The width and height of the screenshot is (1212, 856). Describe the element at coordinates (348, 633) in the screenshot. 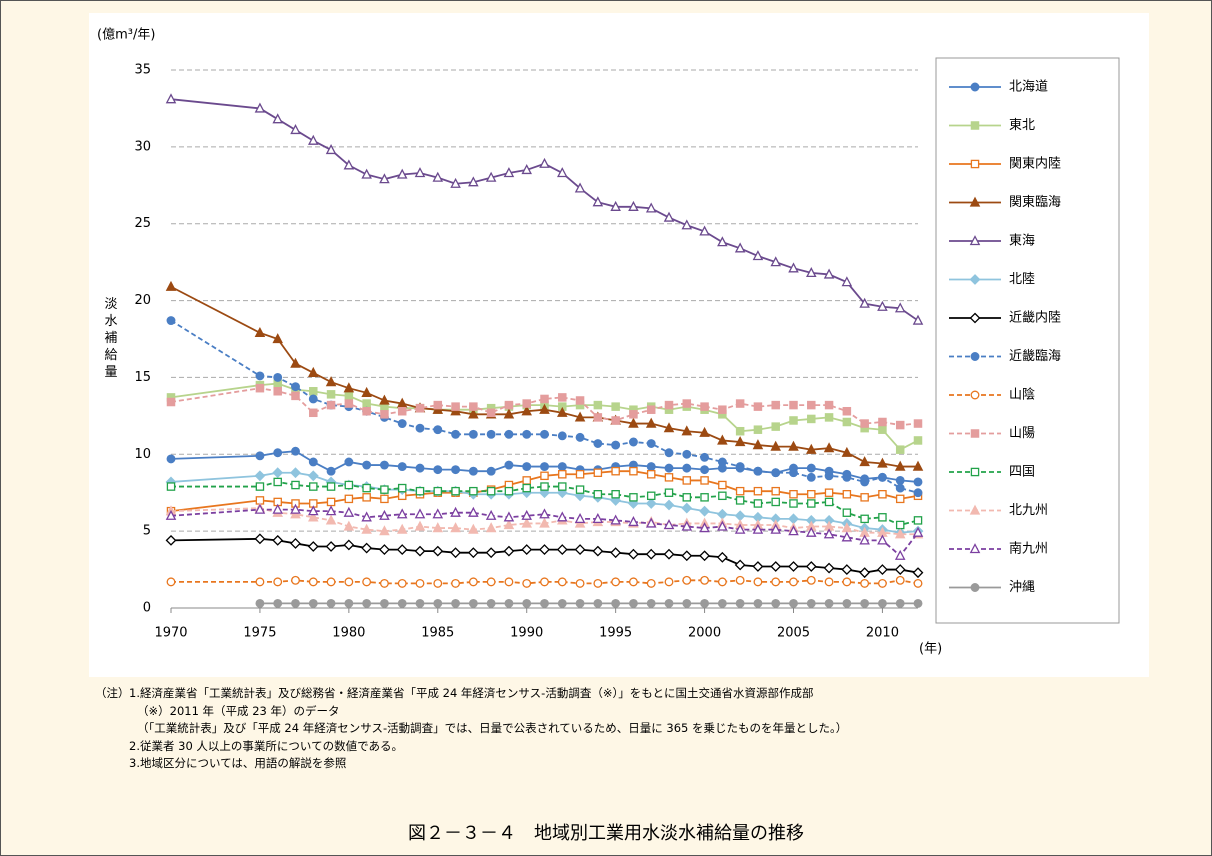

I see `x-tick-label: 1980` at that location.